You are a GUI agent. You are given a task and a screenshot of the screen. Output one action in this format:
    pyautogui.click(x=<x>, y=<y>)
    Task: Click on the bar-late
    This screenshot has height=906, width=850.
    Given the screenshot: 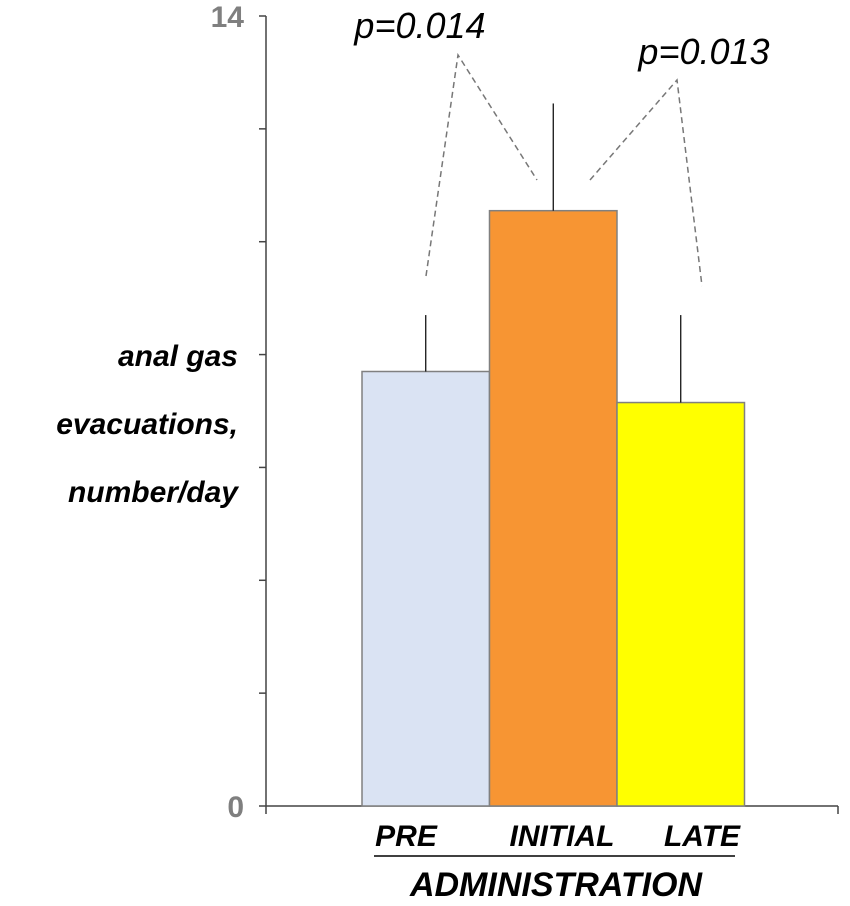 What is the action you would take?
    pyautogui.click(x=681, y=604)
    